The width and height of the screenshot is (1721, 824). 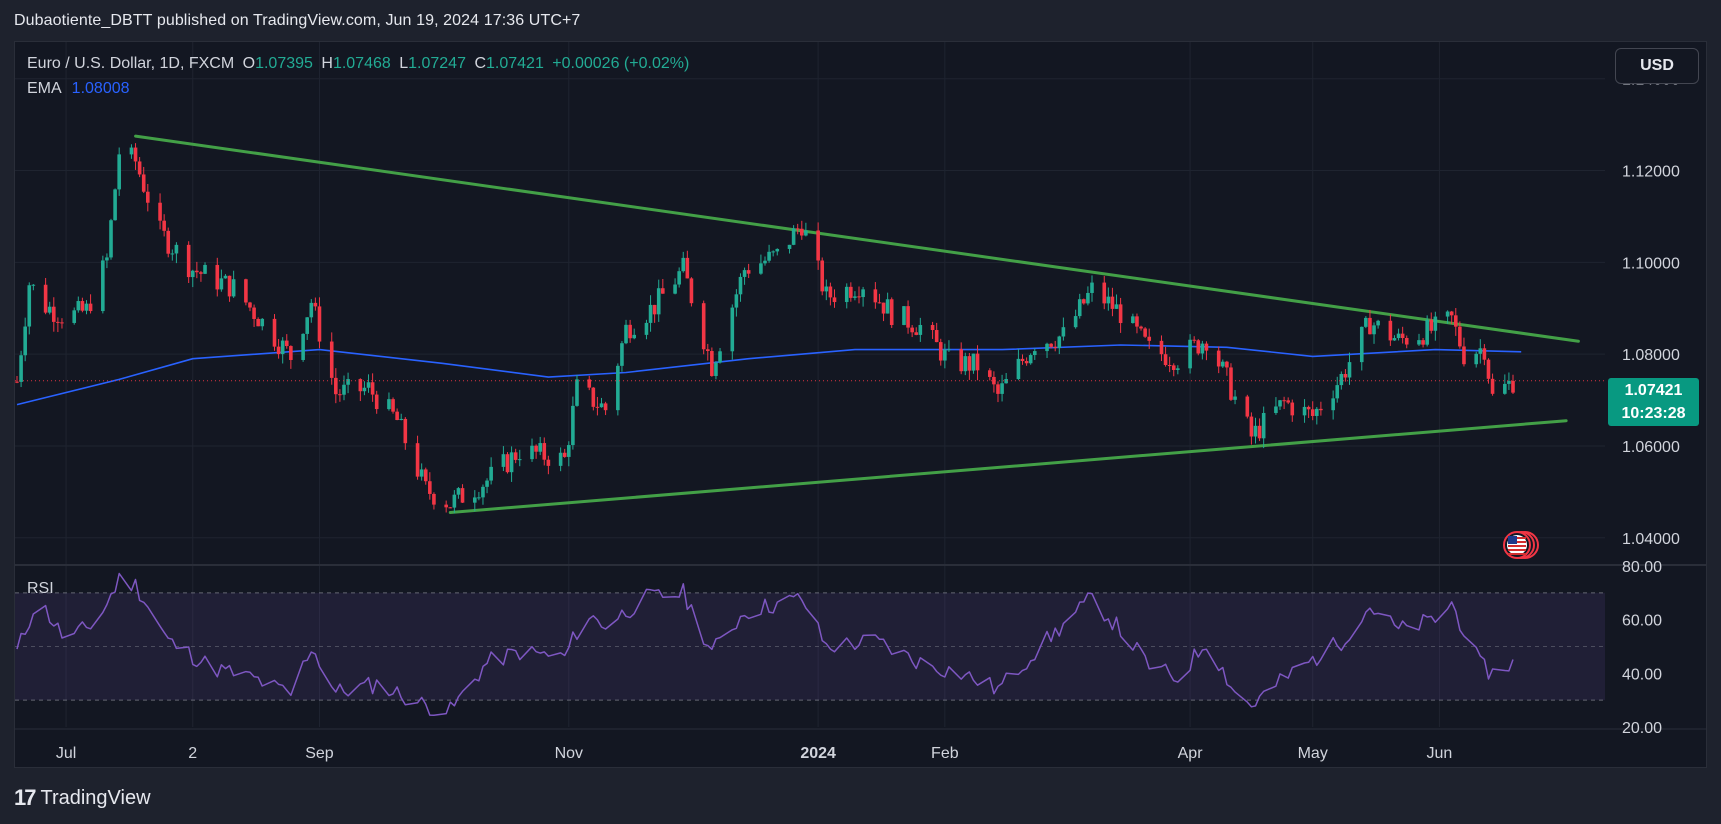 What do you see at coordinates (569, 753) in the screenshot?
I see `time-tick-label: Nov` at bounding box center [569, 753].